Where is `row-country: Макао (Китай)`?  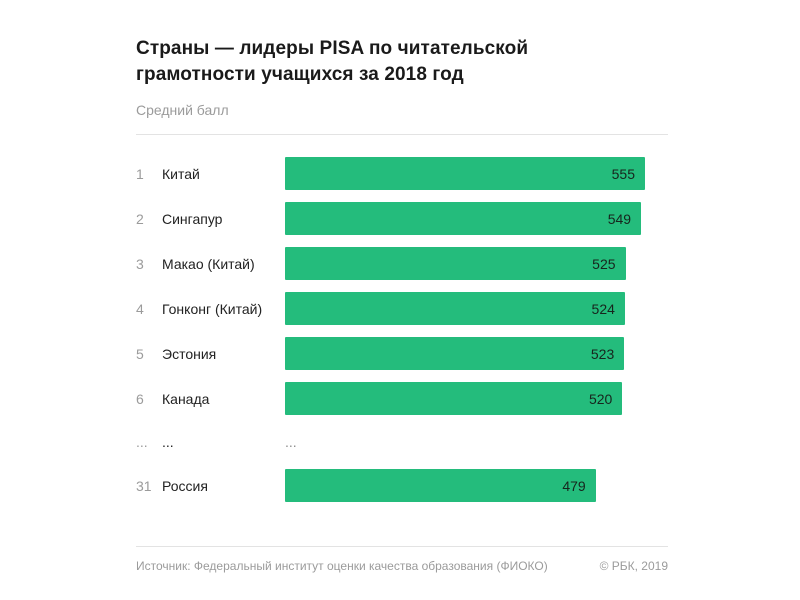 row-country: Макао (Китай) is located at coordinates (208, 263).